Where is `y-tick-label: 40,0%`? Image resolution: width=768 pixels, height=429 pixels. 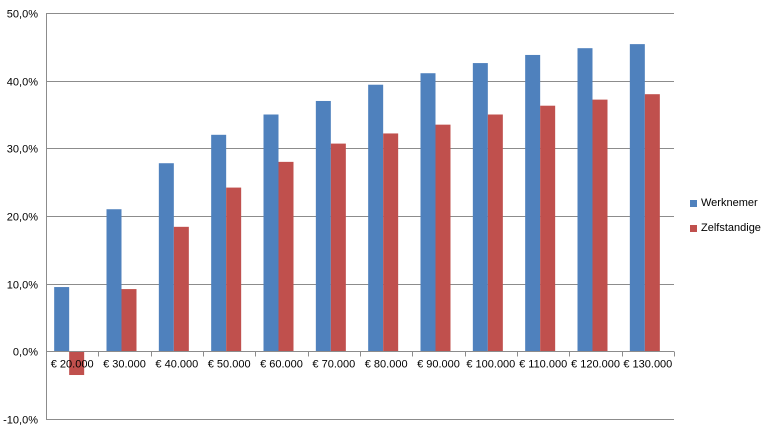
y-tick-label: 40,0% is located at coordinates (22, 83).